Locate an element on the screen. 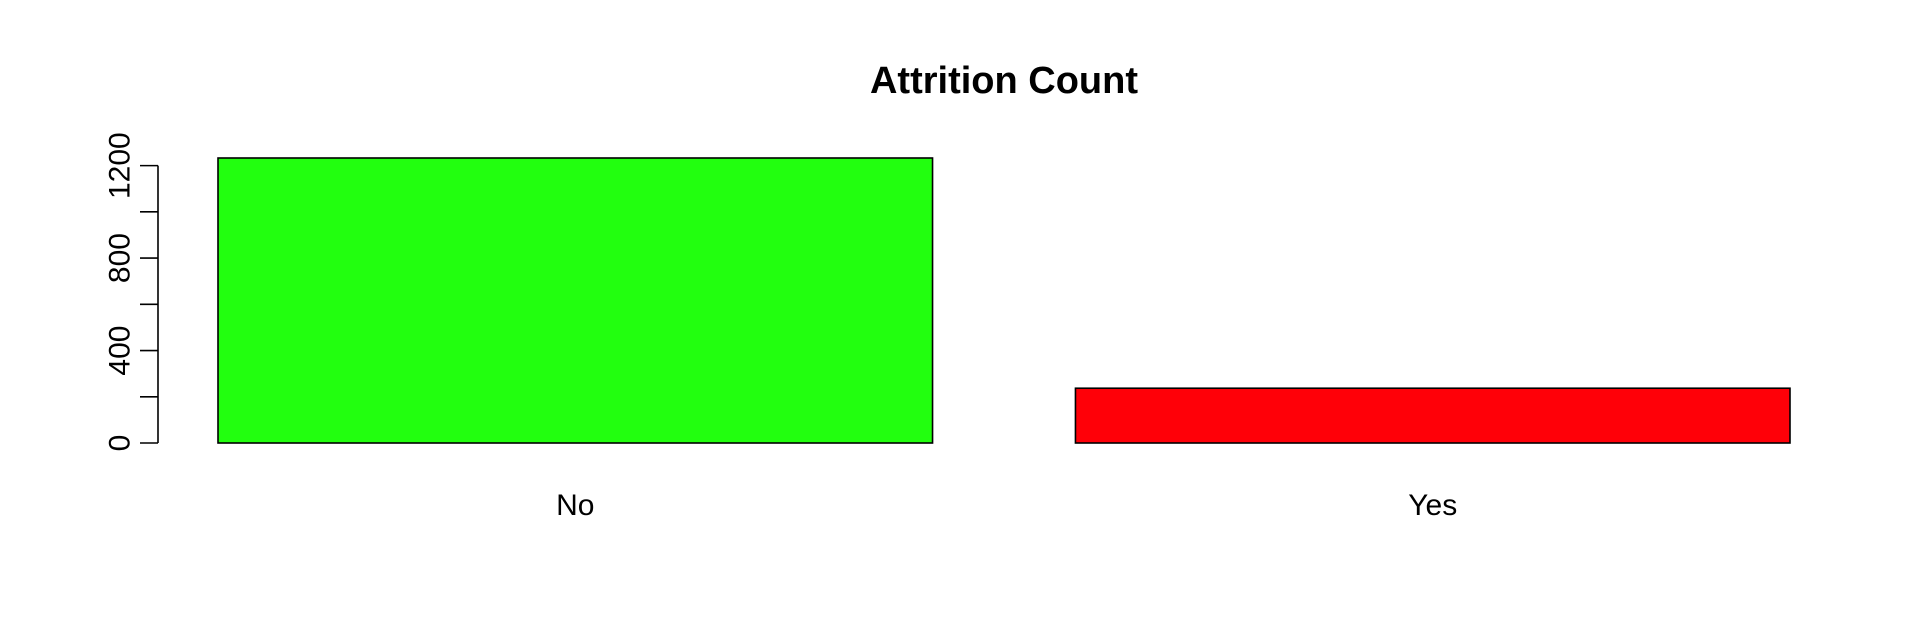  category-labels: No Yes is located at coordinates (1006, 505).